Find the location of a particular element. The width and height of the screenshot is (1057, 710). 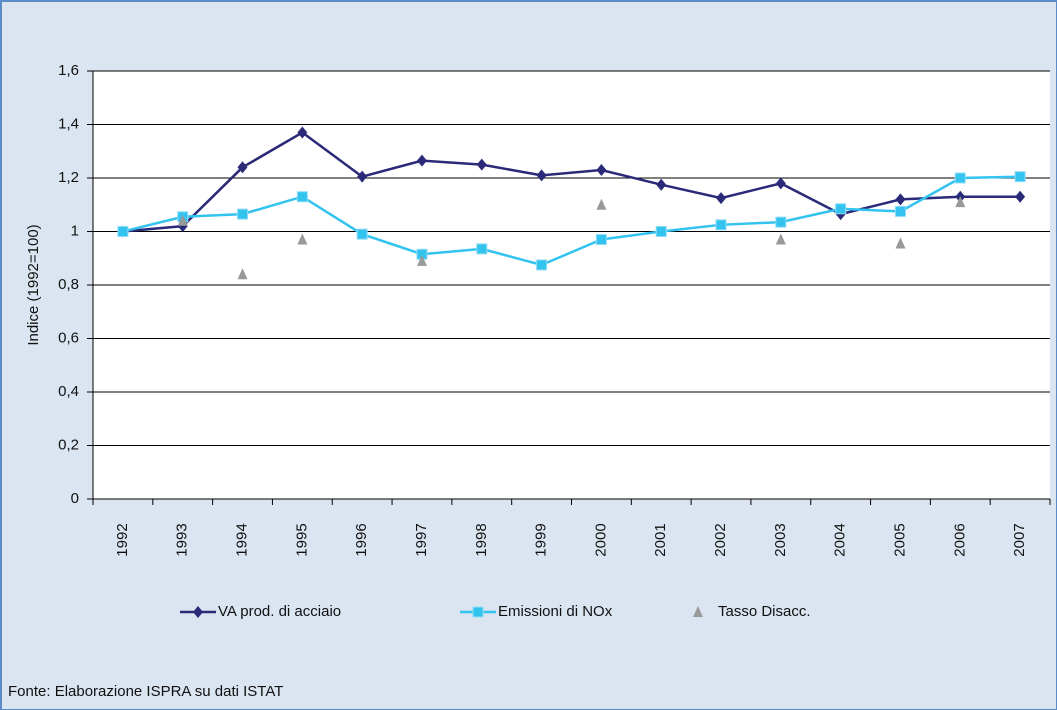

x-tick-label: 1993 is located at coordinates (182, 539).